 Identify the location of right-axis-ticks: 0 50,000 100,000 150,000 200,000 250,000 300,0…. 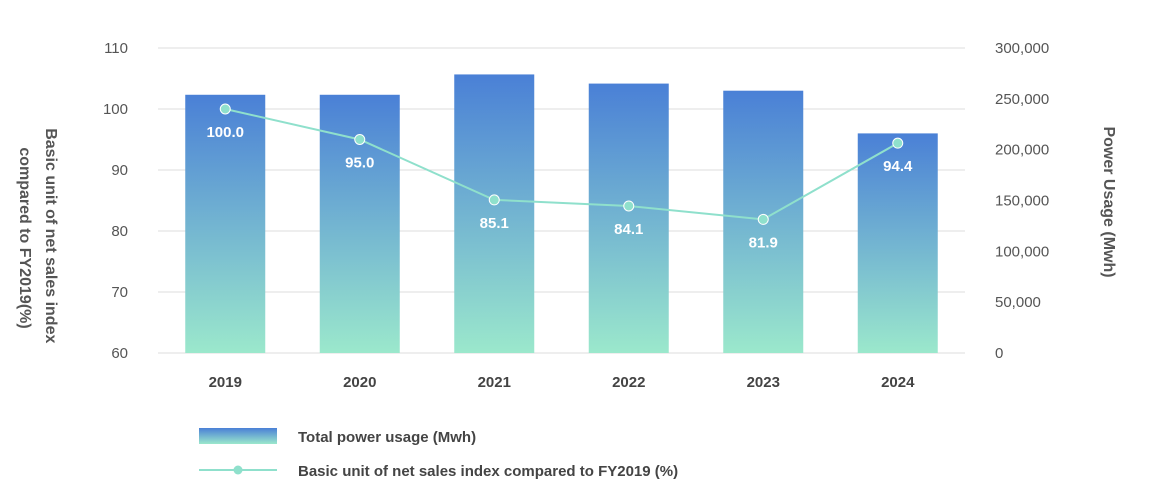
(1022, 201).